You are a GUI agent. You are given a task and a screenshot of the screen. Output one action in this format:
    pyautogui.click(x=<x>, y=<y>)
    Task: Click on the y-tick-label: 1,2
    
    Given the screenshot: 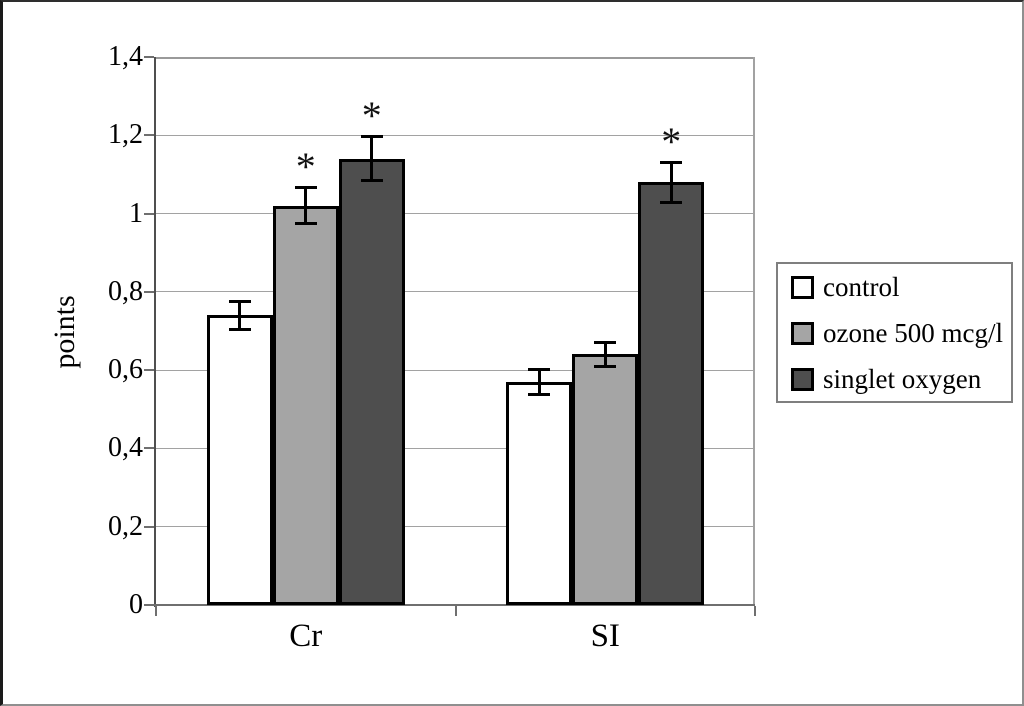 What is the action you would take?
    pyautogui.click(x=125, y=135)
    